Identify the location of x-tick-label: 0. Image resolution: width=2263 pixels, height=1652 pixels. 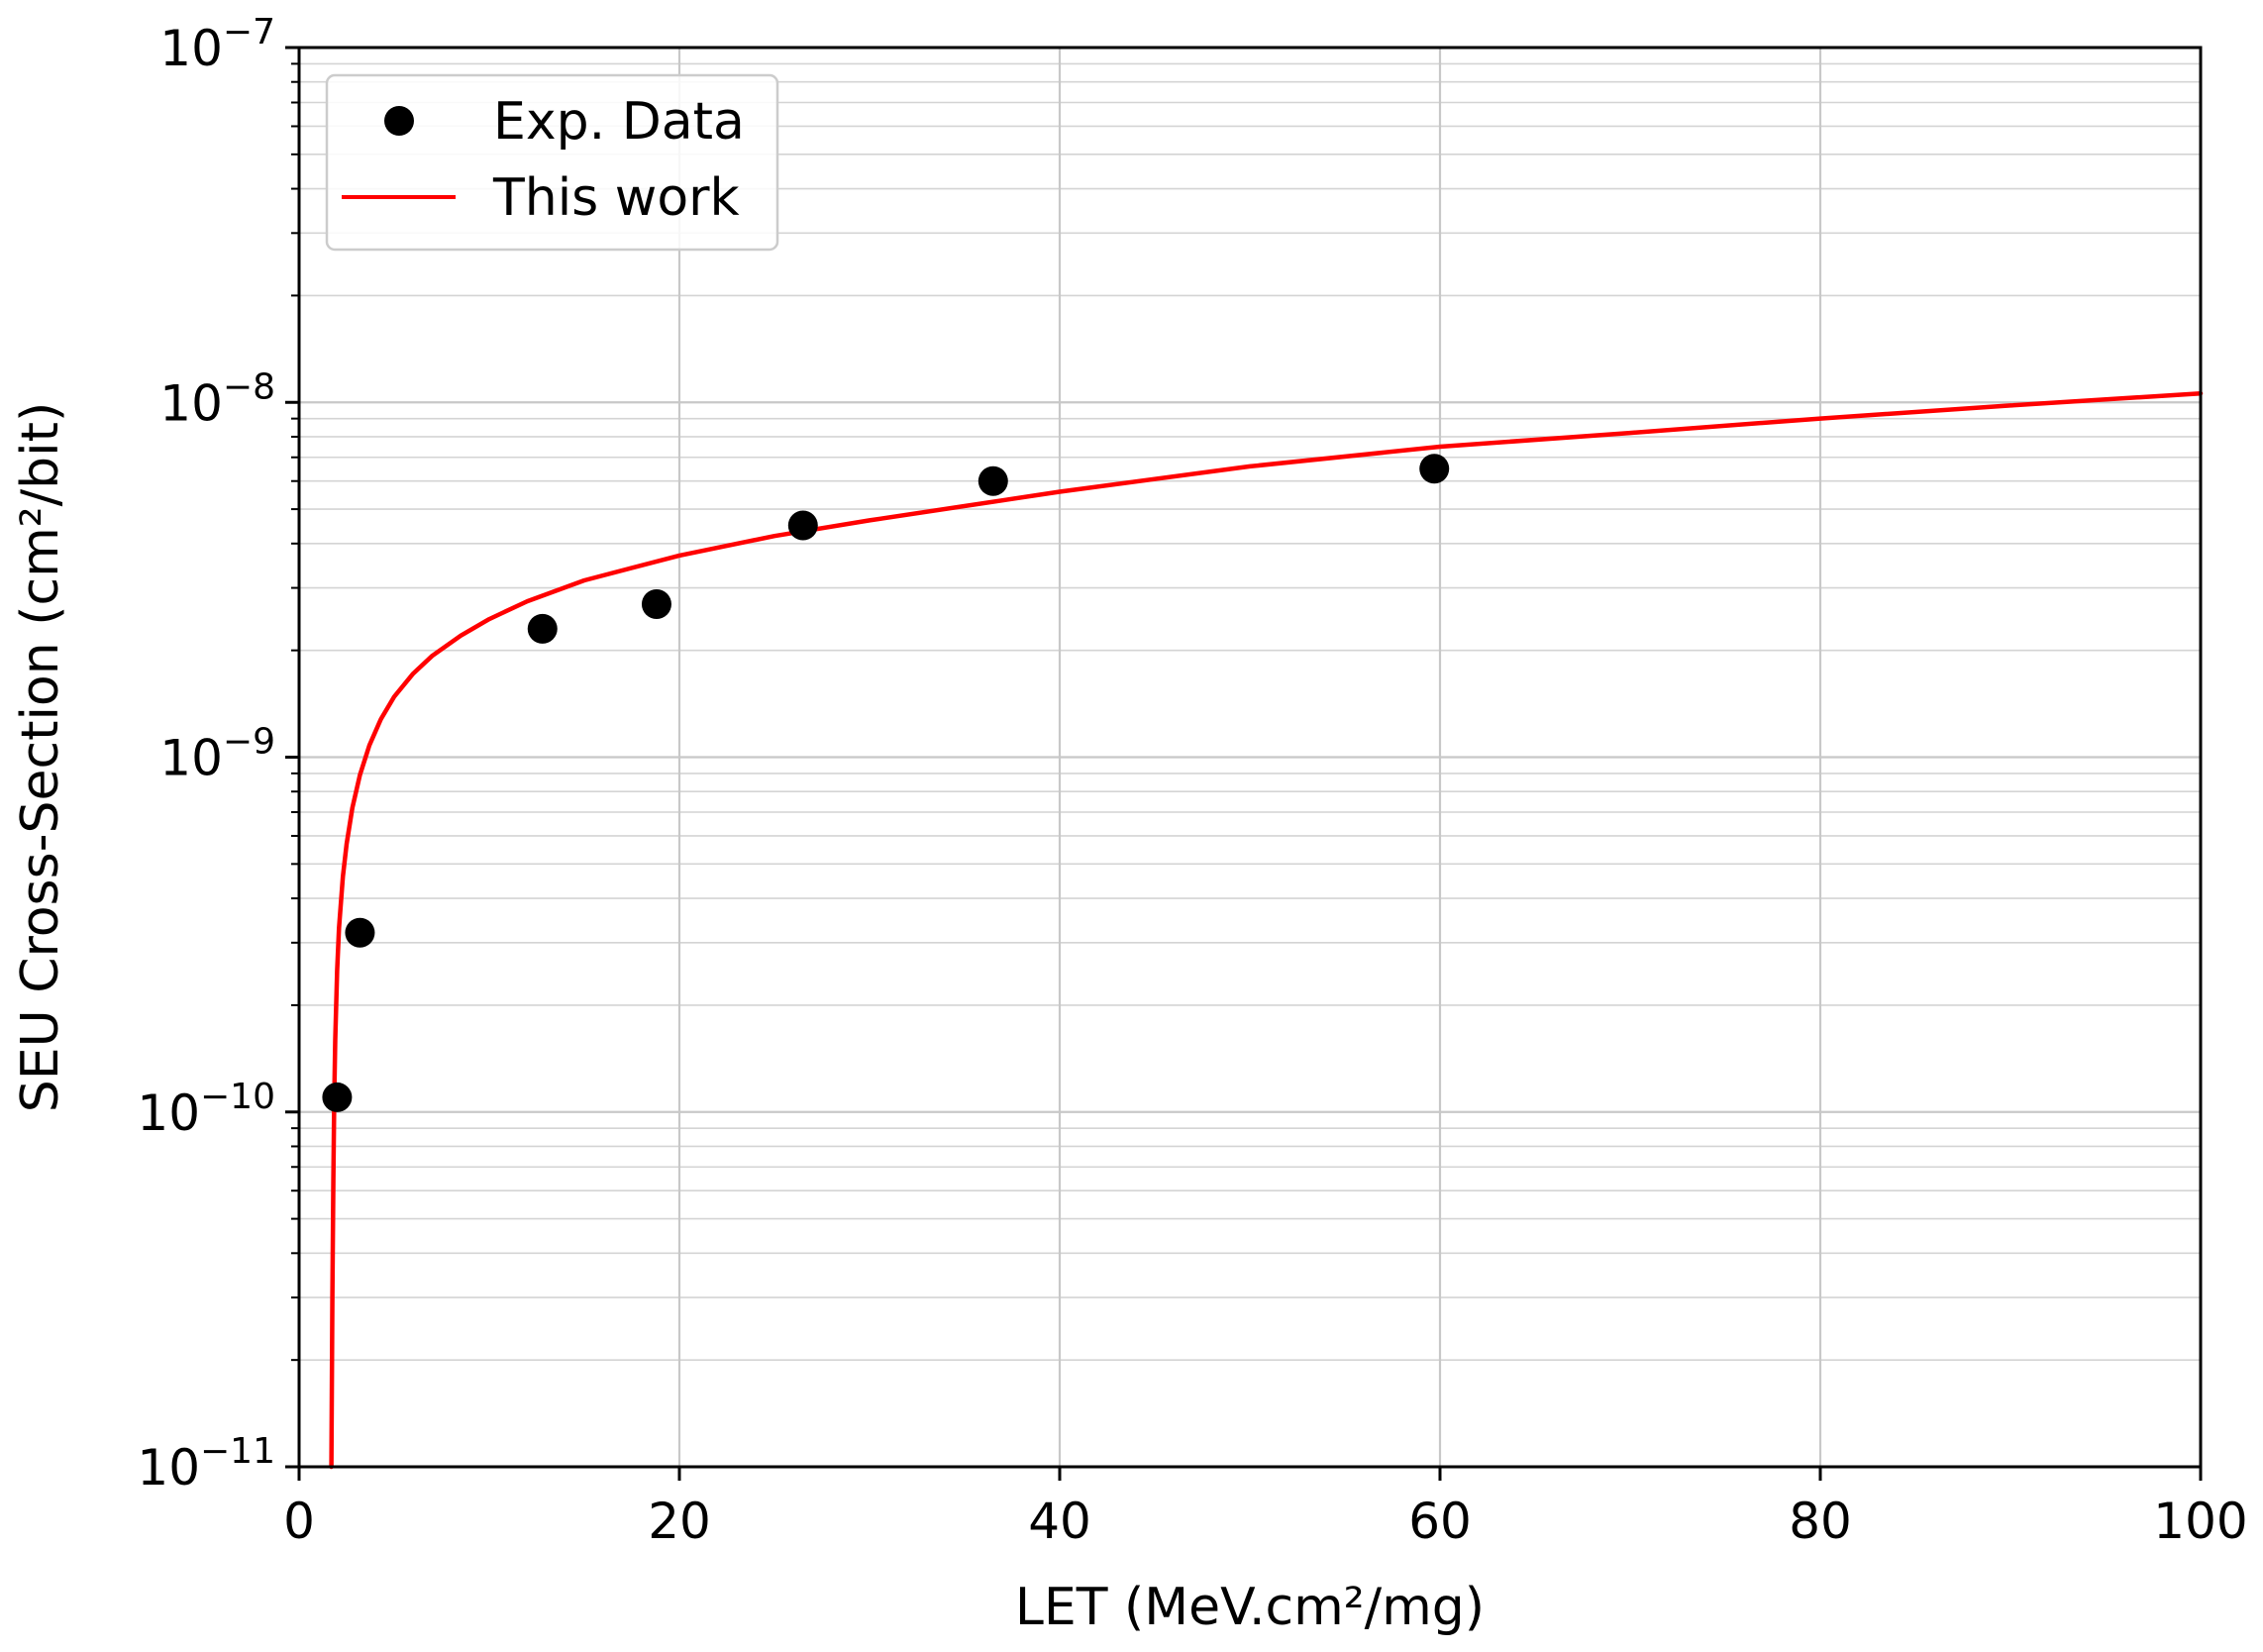
(299, 1521).